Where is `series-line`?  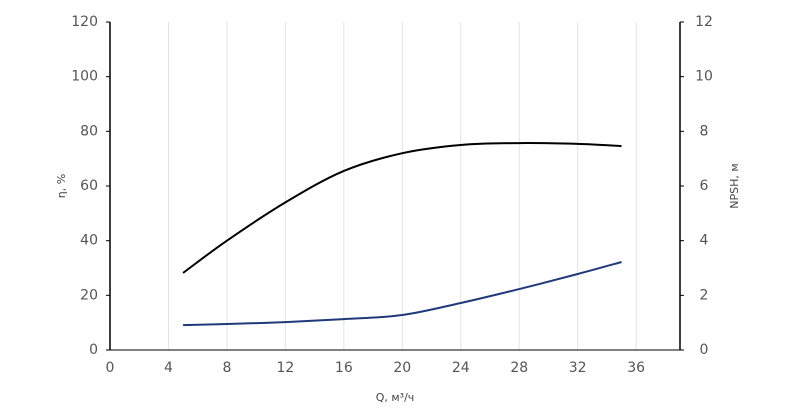 series-line is located at coordinates (402, 294).